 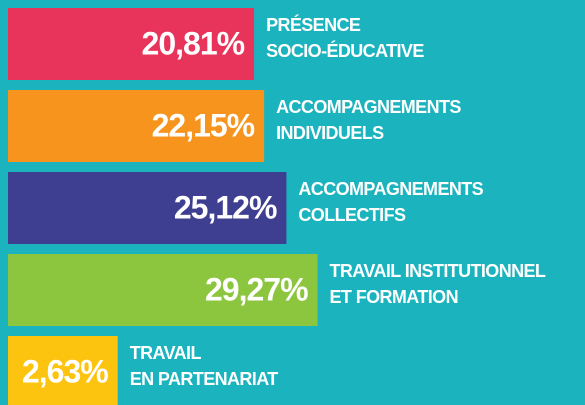 I want to click on category-label: EN PARTENARIAT, so click(x=204, y=379).